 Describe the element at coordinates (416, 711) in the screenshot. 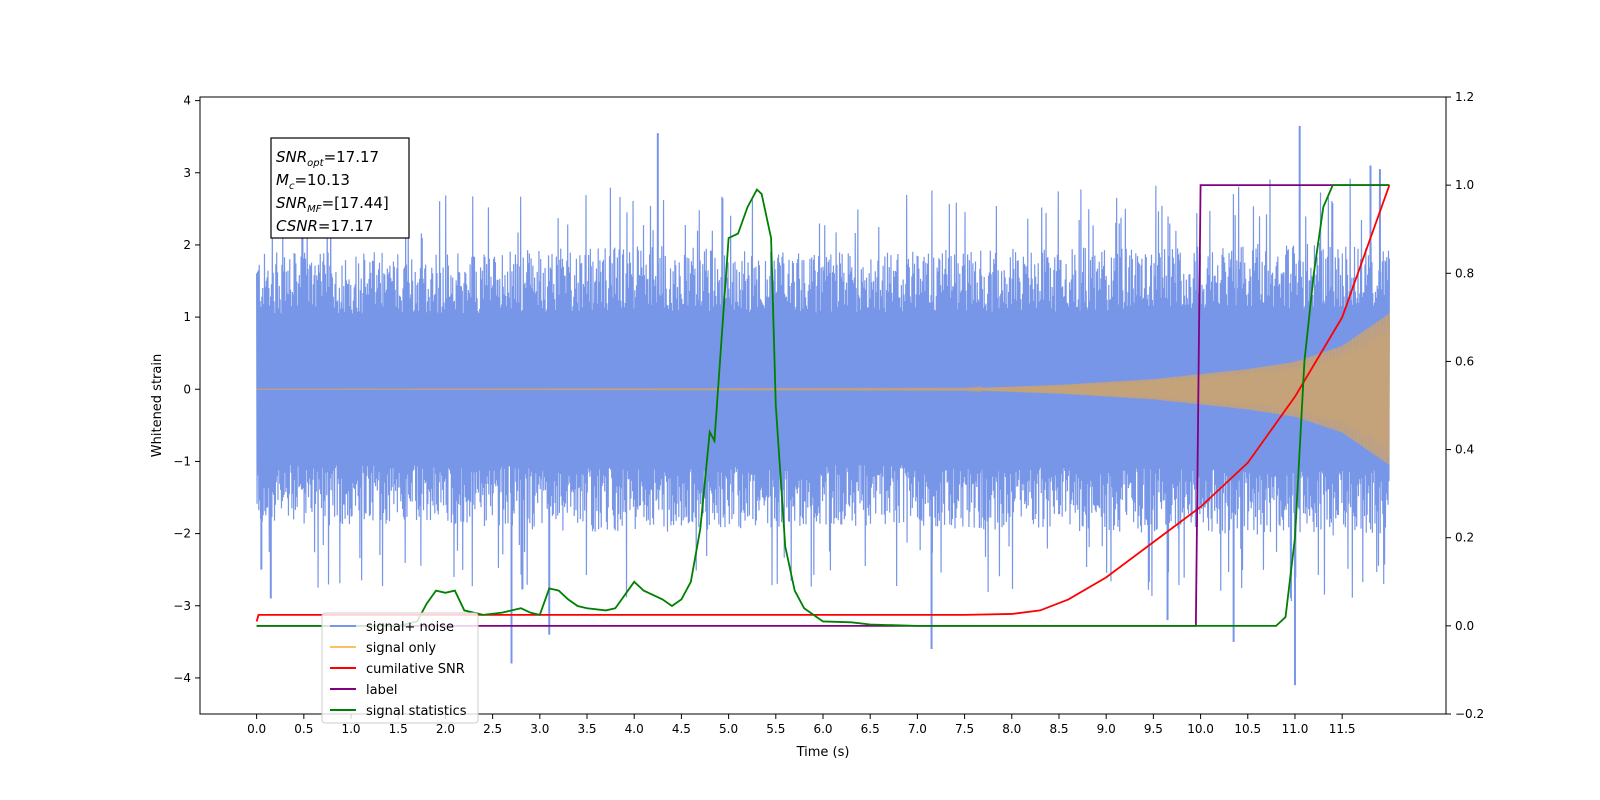

I see `legend-entry: signal statistics` at that location.